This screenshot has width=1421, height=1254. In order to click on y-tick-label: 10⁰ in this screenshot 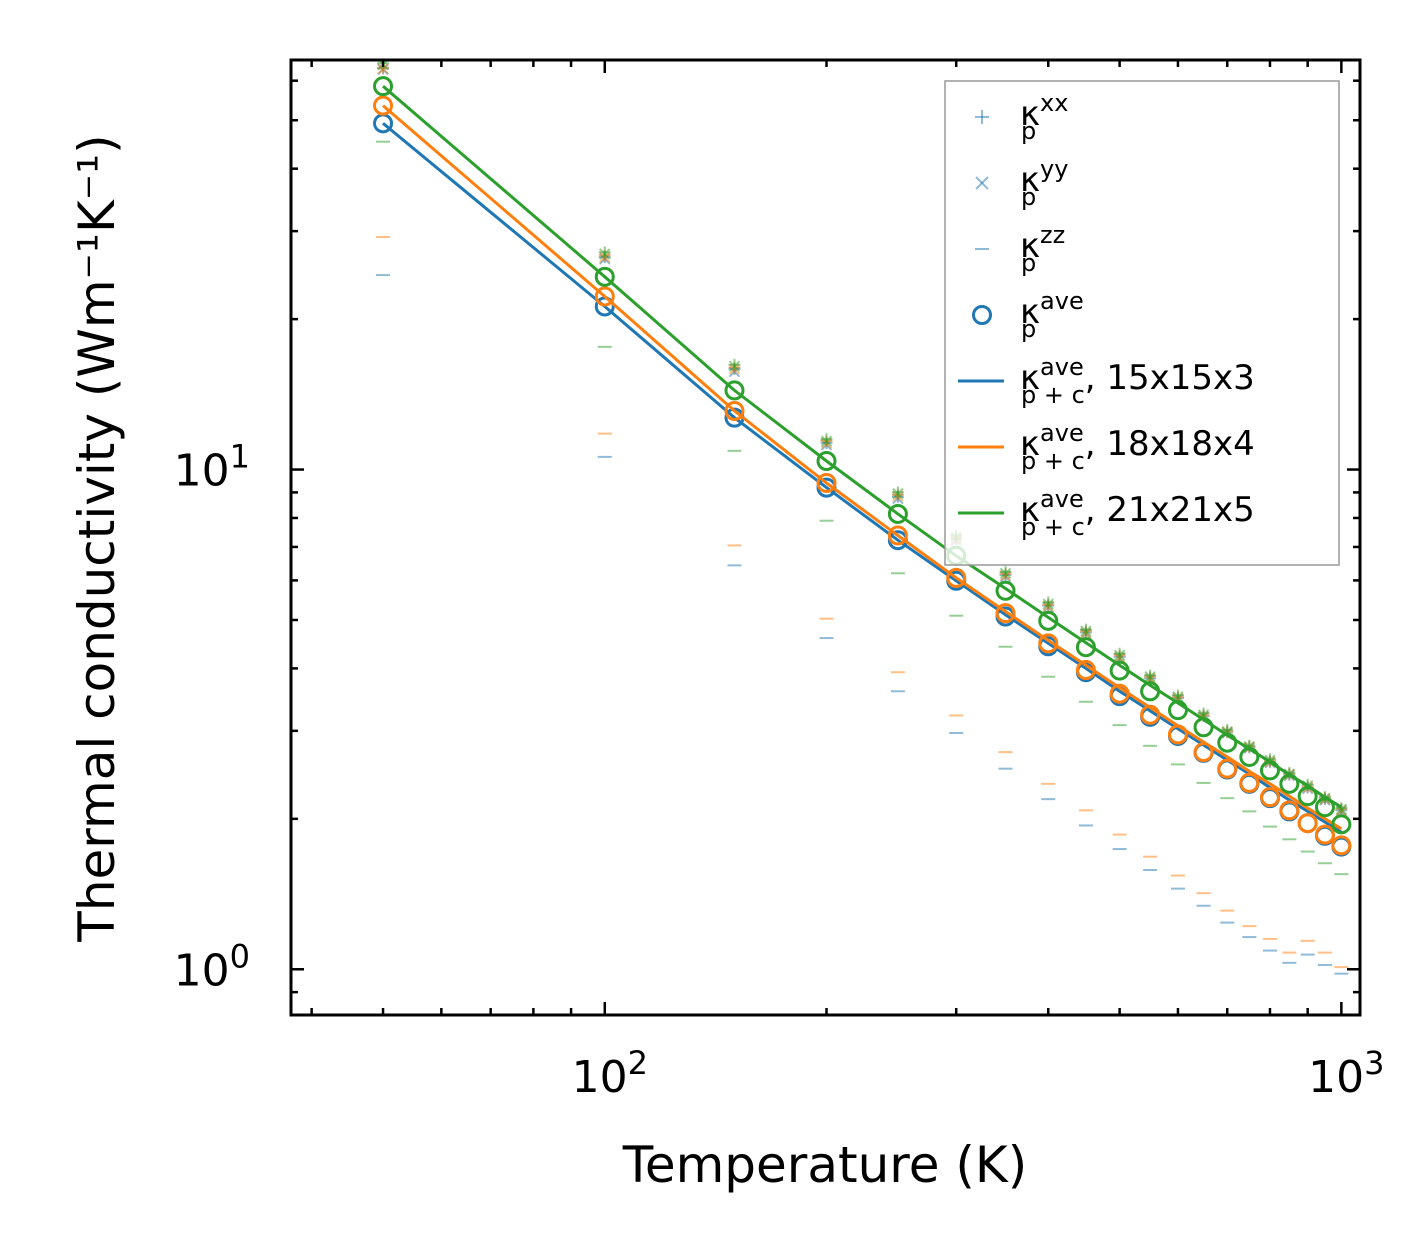, I will do `click(212, 966)`.